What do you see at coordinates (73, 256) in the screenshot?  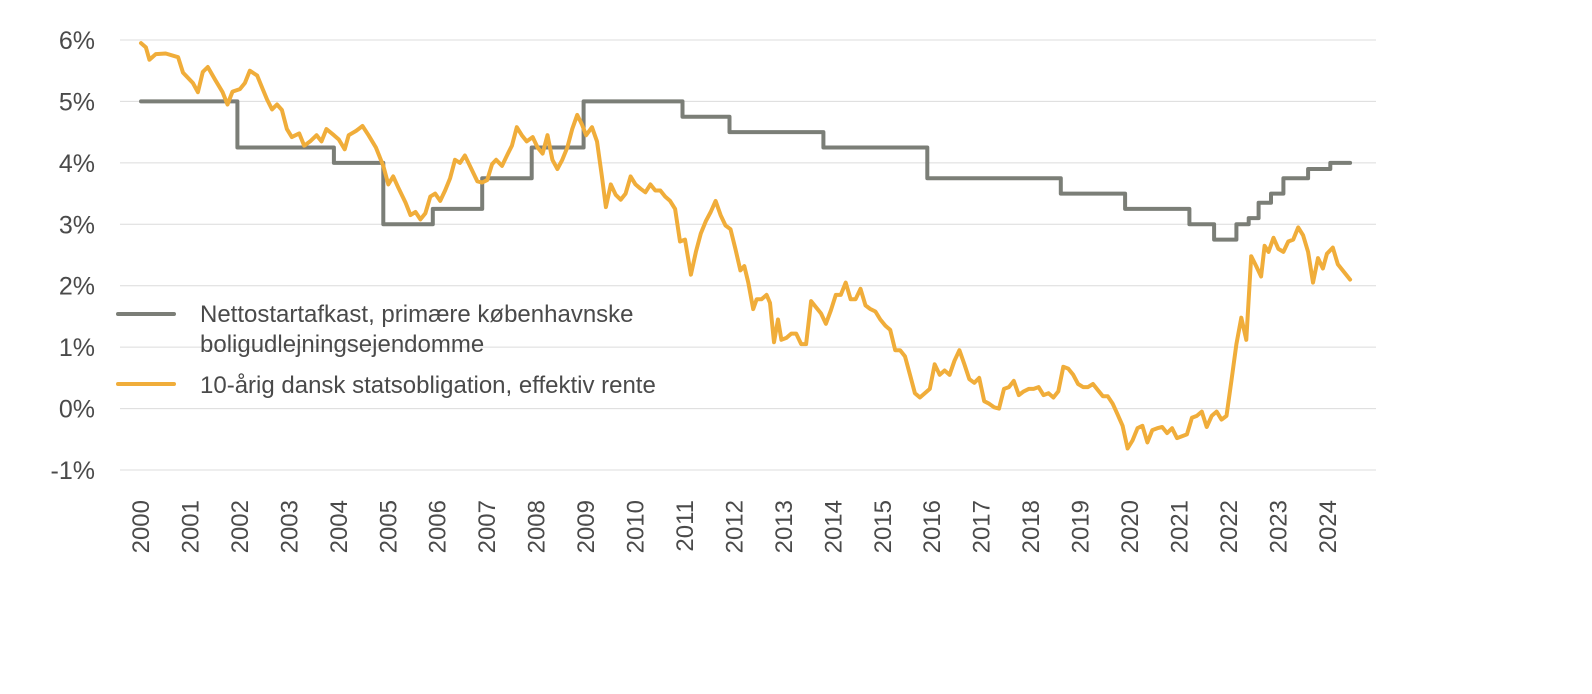 I see `y-axis-ticks: 6% 5% 4% 3% 2% 1% 0% -1%` at bounding box center [73, 256].